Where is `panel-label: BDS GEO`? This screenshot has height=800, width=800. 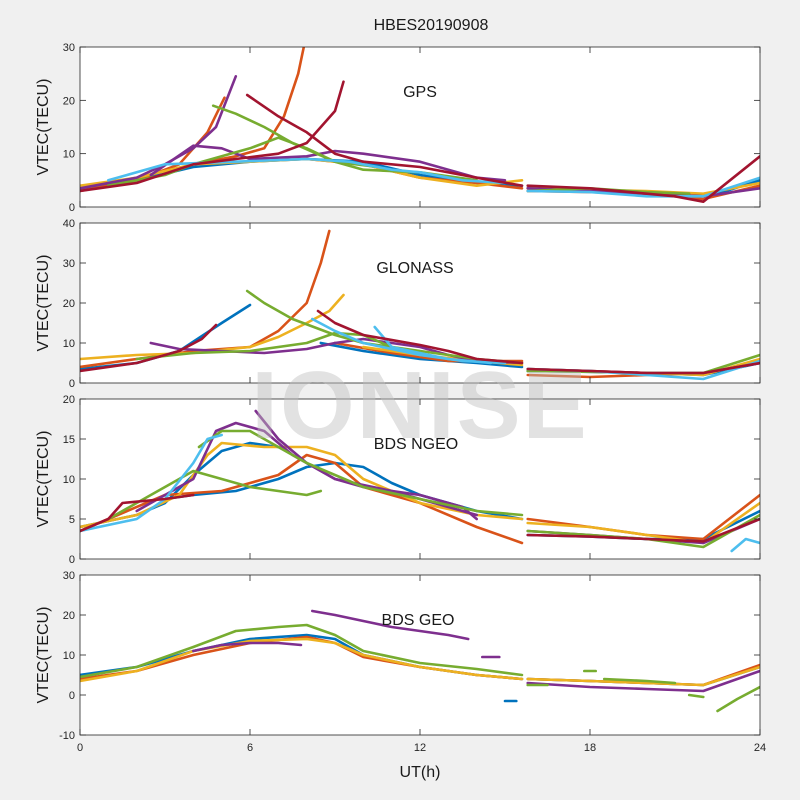 panel-label: BDS GEO is located at coordinates (418, 620).